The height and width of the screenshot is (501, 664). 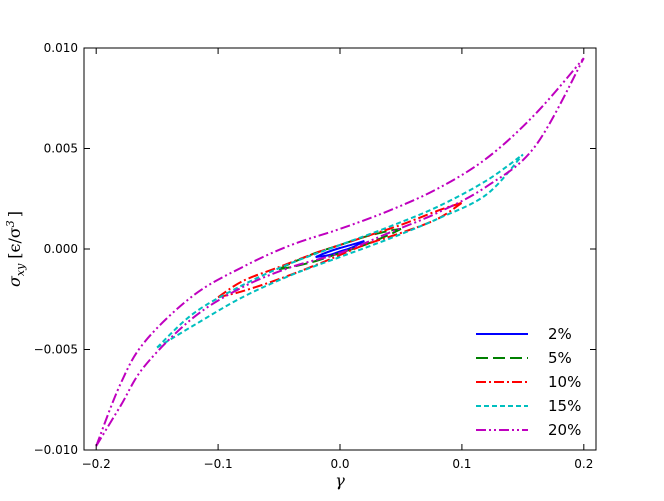 What do you see at coordinates (96, 464) in the screenshot?
I see `x-tick-label: −0.2` at bounding box center [96, 464].